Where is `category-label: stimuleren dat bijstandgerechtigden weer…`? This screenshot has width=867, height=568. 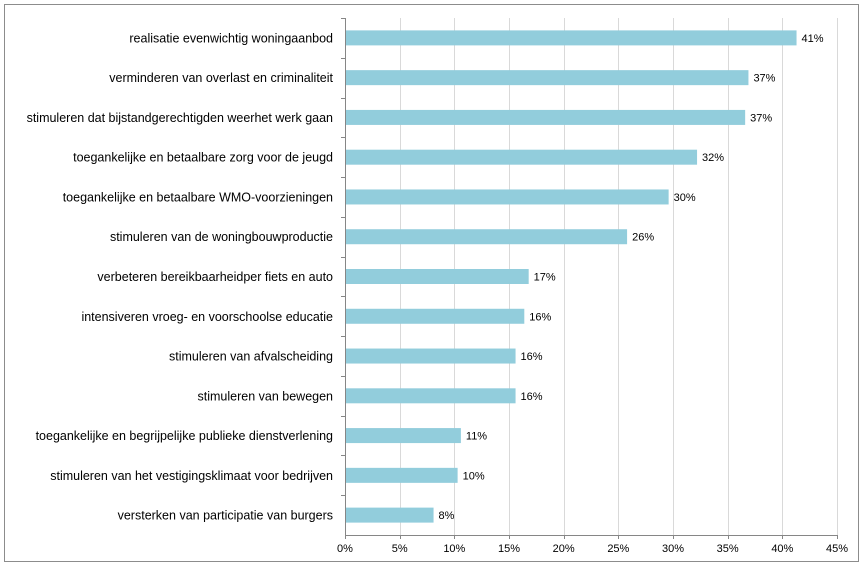 category-label: stimuleren dat bijstandgerechtigden weer… is located at coordinates (180, 118).